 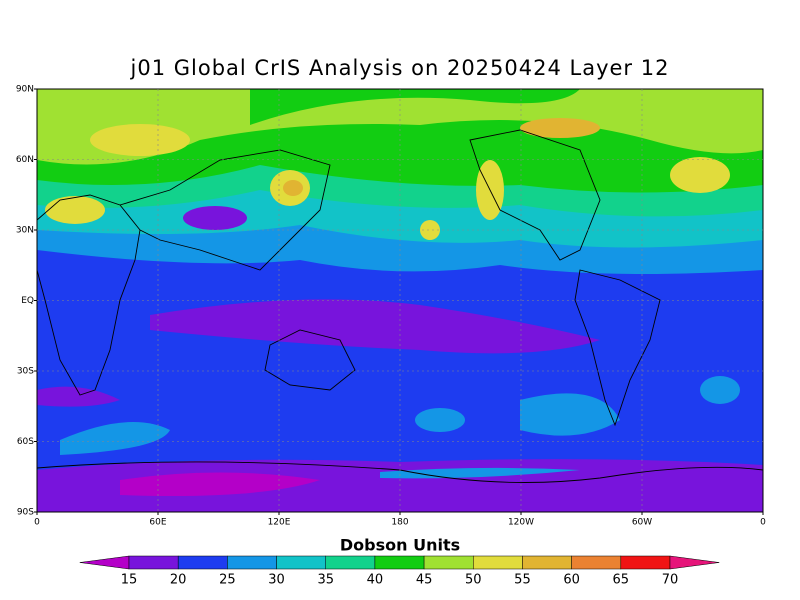 I want to click on colorbar-label: 50, so click(x=473, y=580).